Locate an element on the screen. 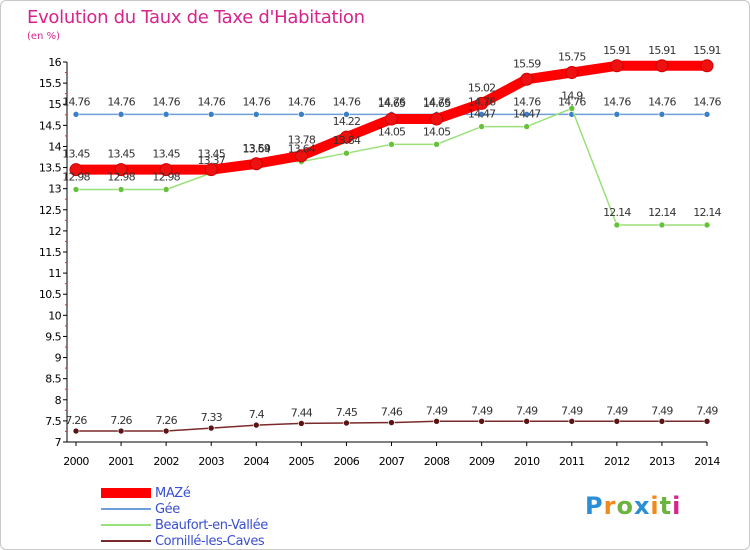  data-label: 7.46 is located at coordinates (392, 412).